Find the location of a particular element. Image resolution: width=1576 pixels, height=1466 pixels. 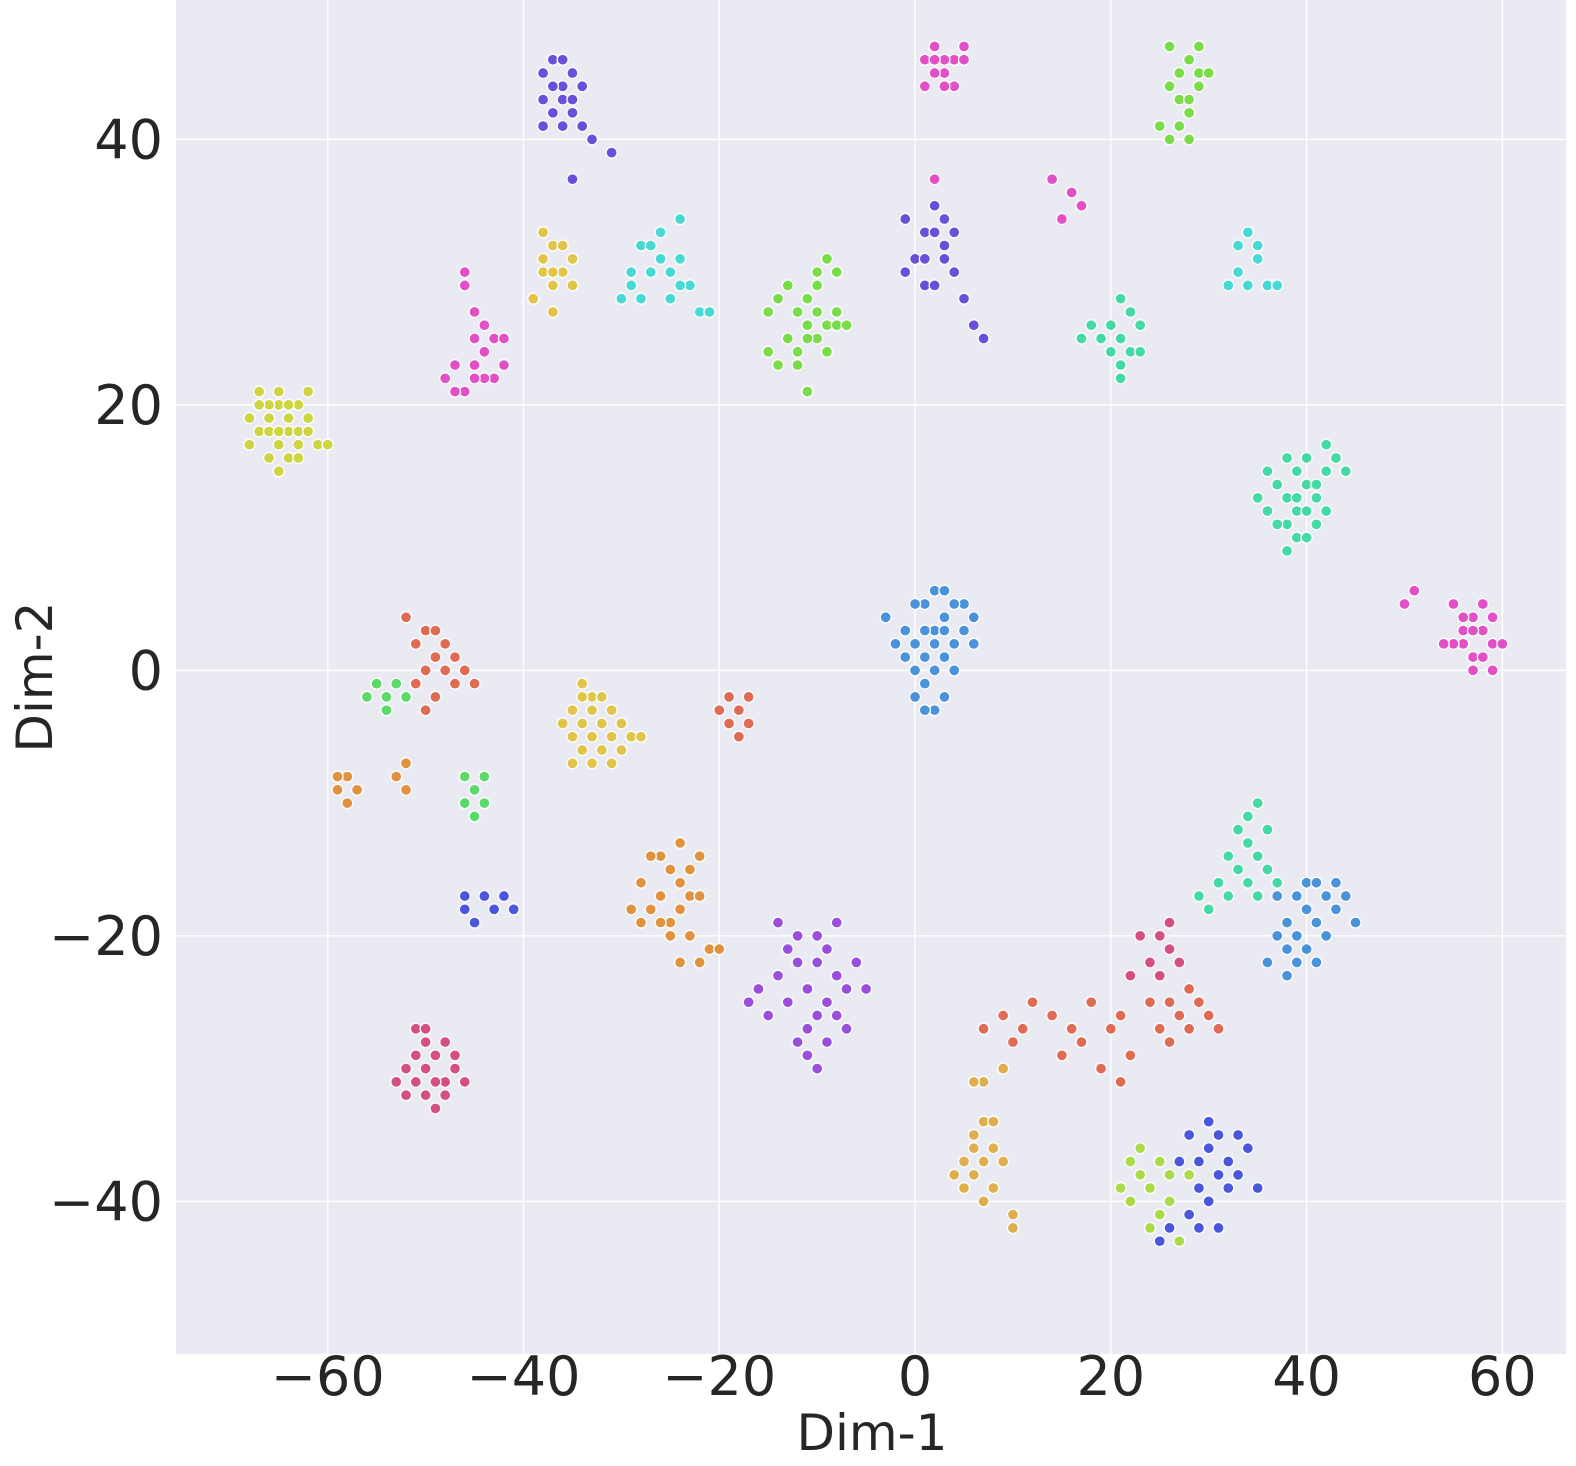

x-tick-label: −40 is located at coordinates (524, 1376).